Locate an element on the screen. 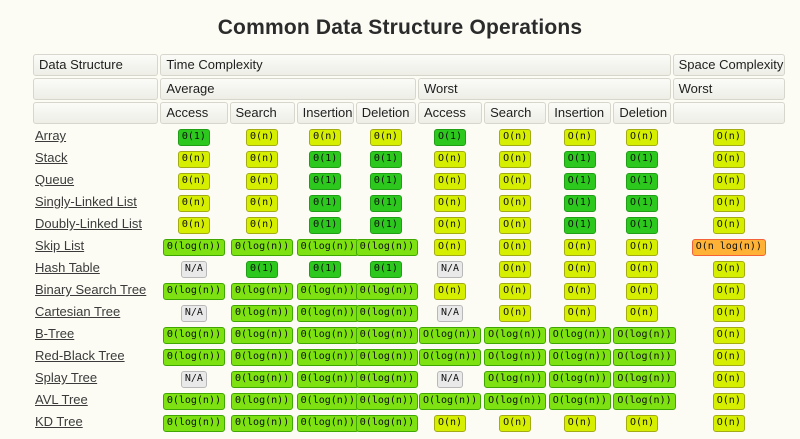 Image resolution: width=800 pixels, height=439 pixels. data-structure-cell: Red-Black Tree is located at coordinates (95, 356).